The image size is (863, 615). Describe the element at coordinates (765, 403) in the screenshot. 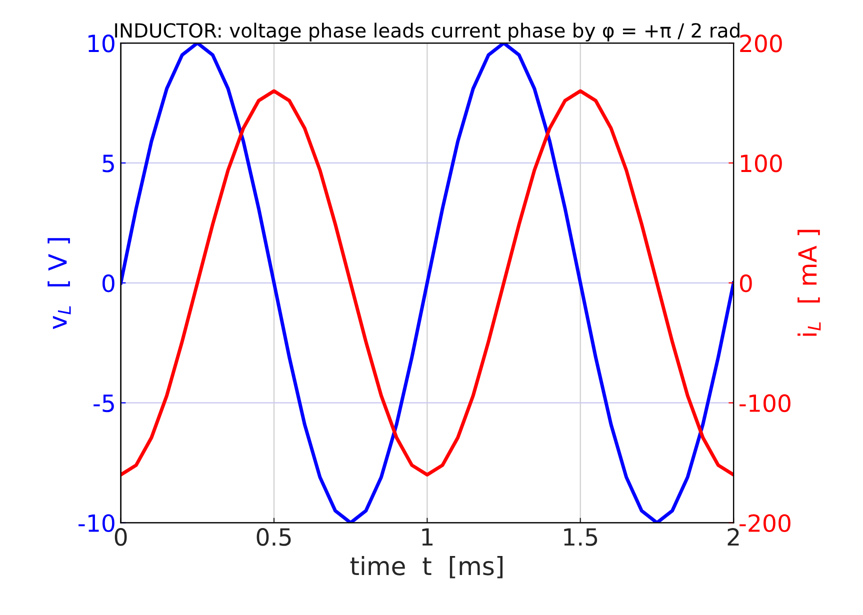

I see `y2-tick-label: -100` at that location.